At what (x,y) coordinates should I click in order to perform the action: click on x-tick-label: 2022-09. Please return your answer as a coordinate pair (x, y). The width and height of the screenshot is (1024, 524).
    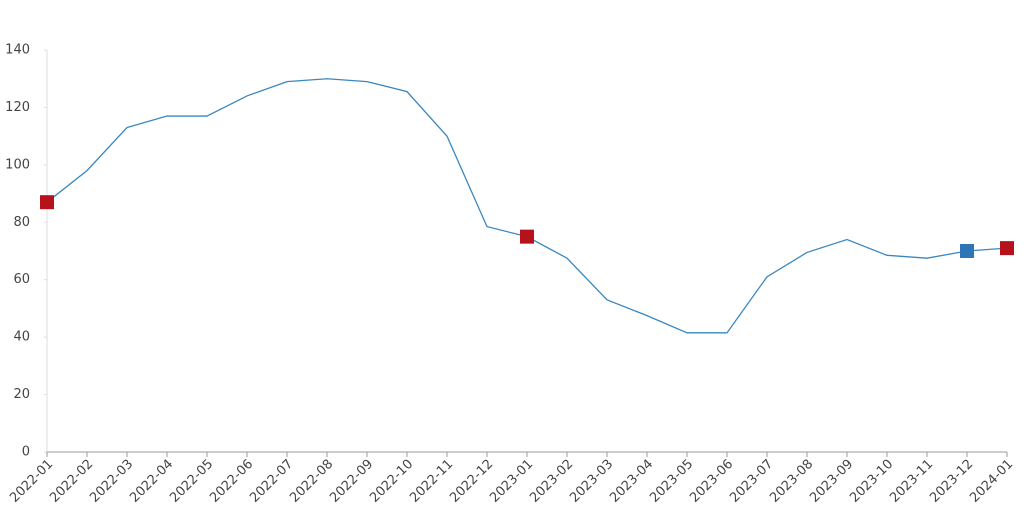
    Looking at the image, I should click on (351, 481).